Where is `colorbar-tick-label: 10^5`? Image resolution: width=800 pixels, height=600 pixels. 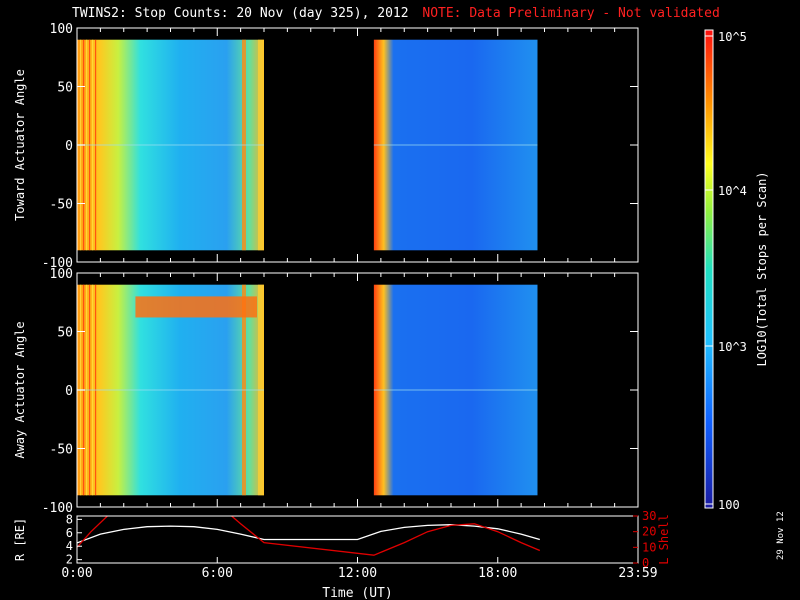
colorbar-tick-label: 10^5 is located at coordinates (732, 37).